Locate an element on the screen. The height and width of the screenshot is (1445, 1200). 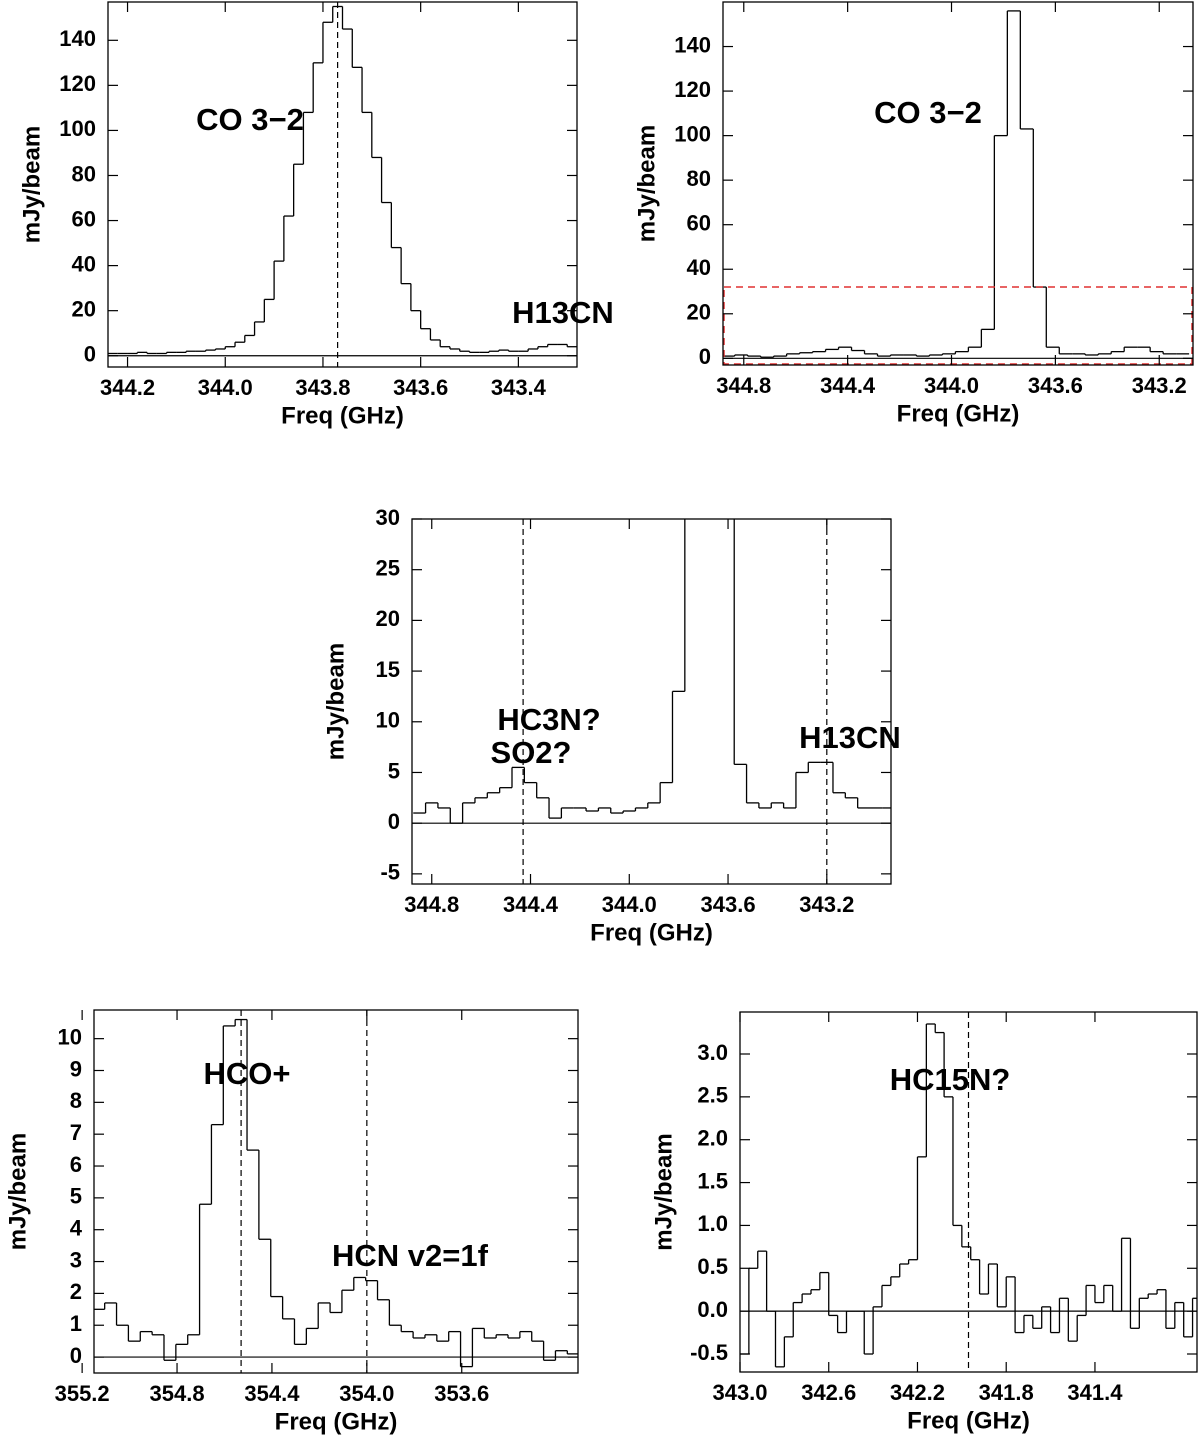
y-tick-label: -0.5 is located at coordinates (709, 1352).